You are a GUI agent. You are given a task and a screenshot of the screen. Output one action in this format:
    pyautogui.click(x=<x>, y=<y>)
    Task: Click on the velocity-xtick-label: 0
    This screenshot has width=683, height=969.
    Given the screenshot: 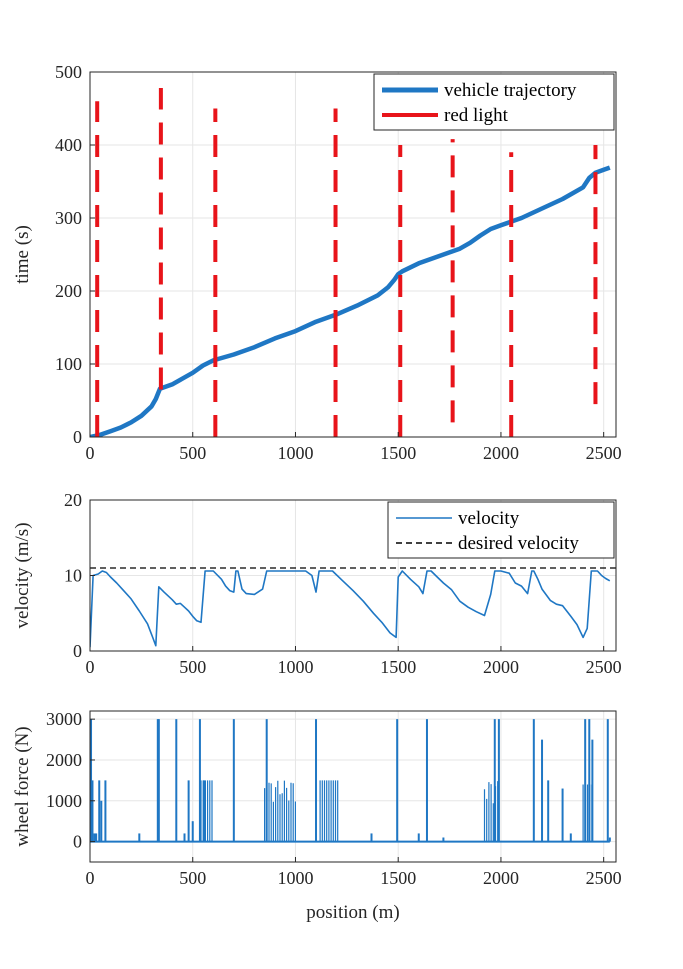 What is the action you would take?
    pyautogui.click(x=90, y=667)
    